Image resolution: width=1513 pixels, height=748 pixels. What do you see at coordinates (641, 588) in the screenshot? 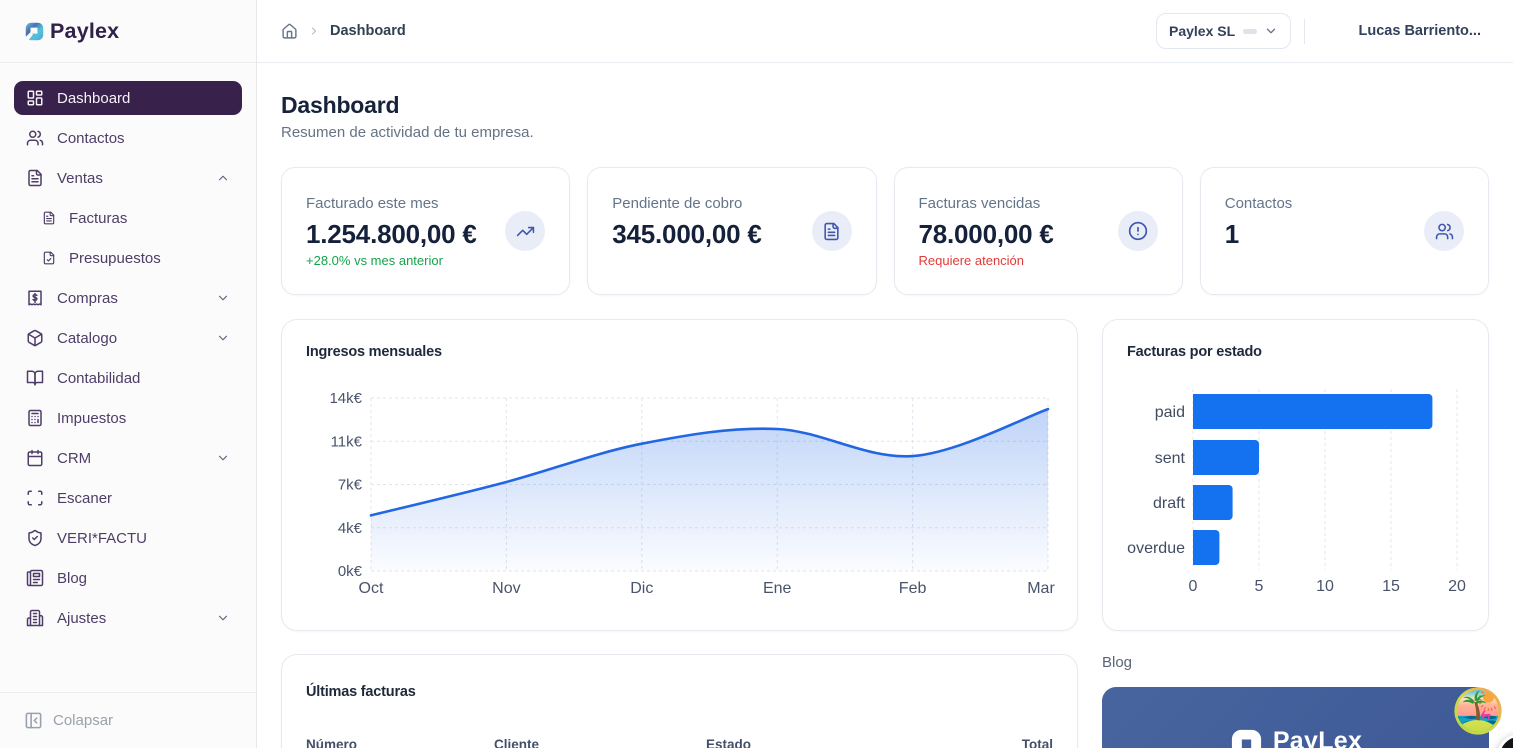
I see `svg-text: Dic` at bounding box center [641, 588].